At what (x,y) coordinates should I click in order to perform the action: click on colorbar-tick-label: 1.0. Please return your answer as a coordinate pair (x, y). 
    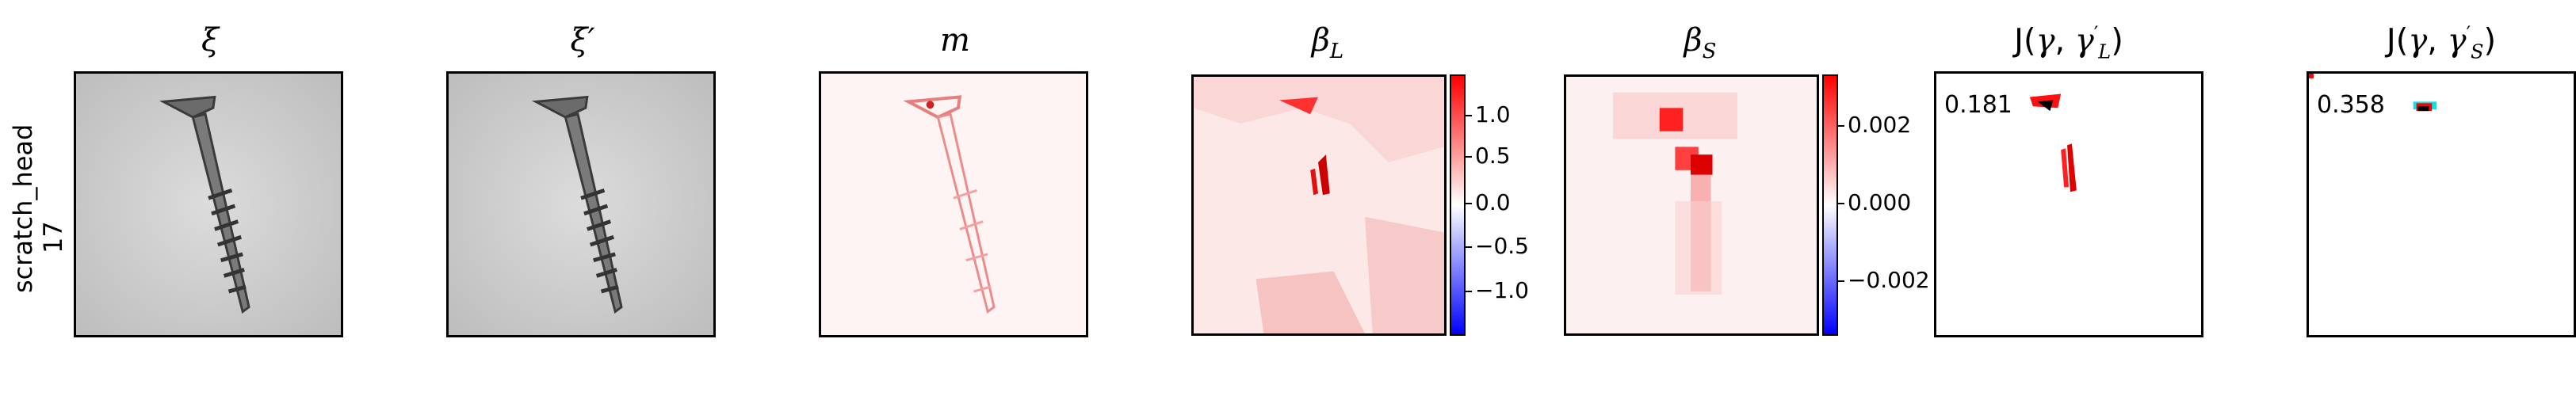
    Looking at the image, I should click on (1493, 114).